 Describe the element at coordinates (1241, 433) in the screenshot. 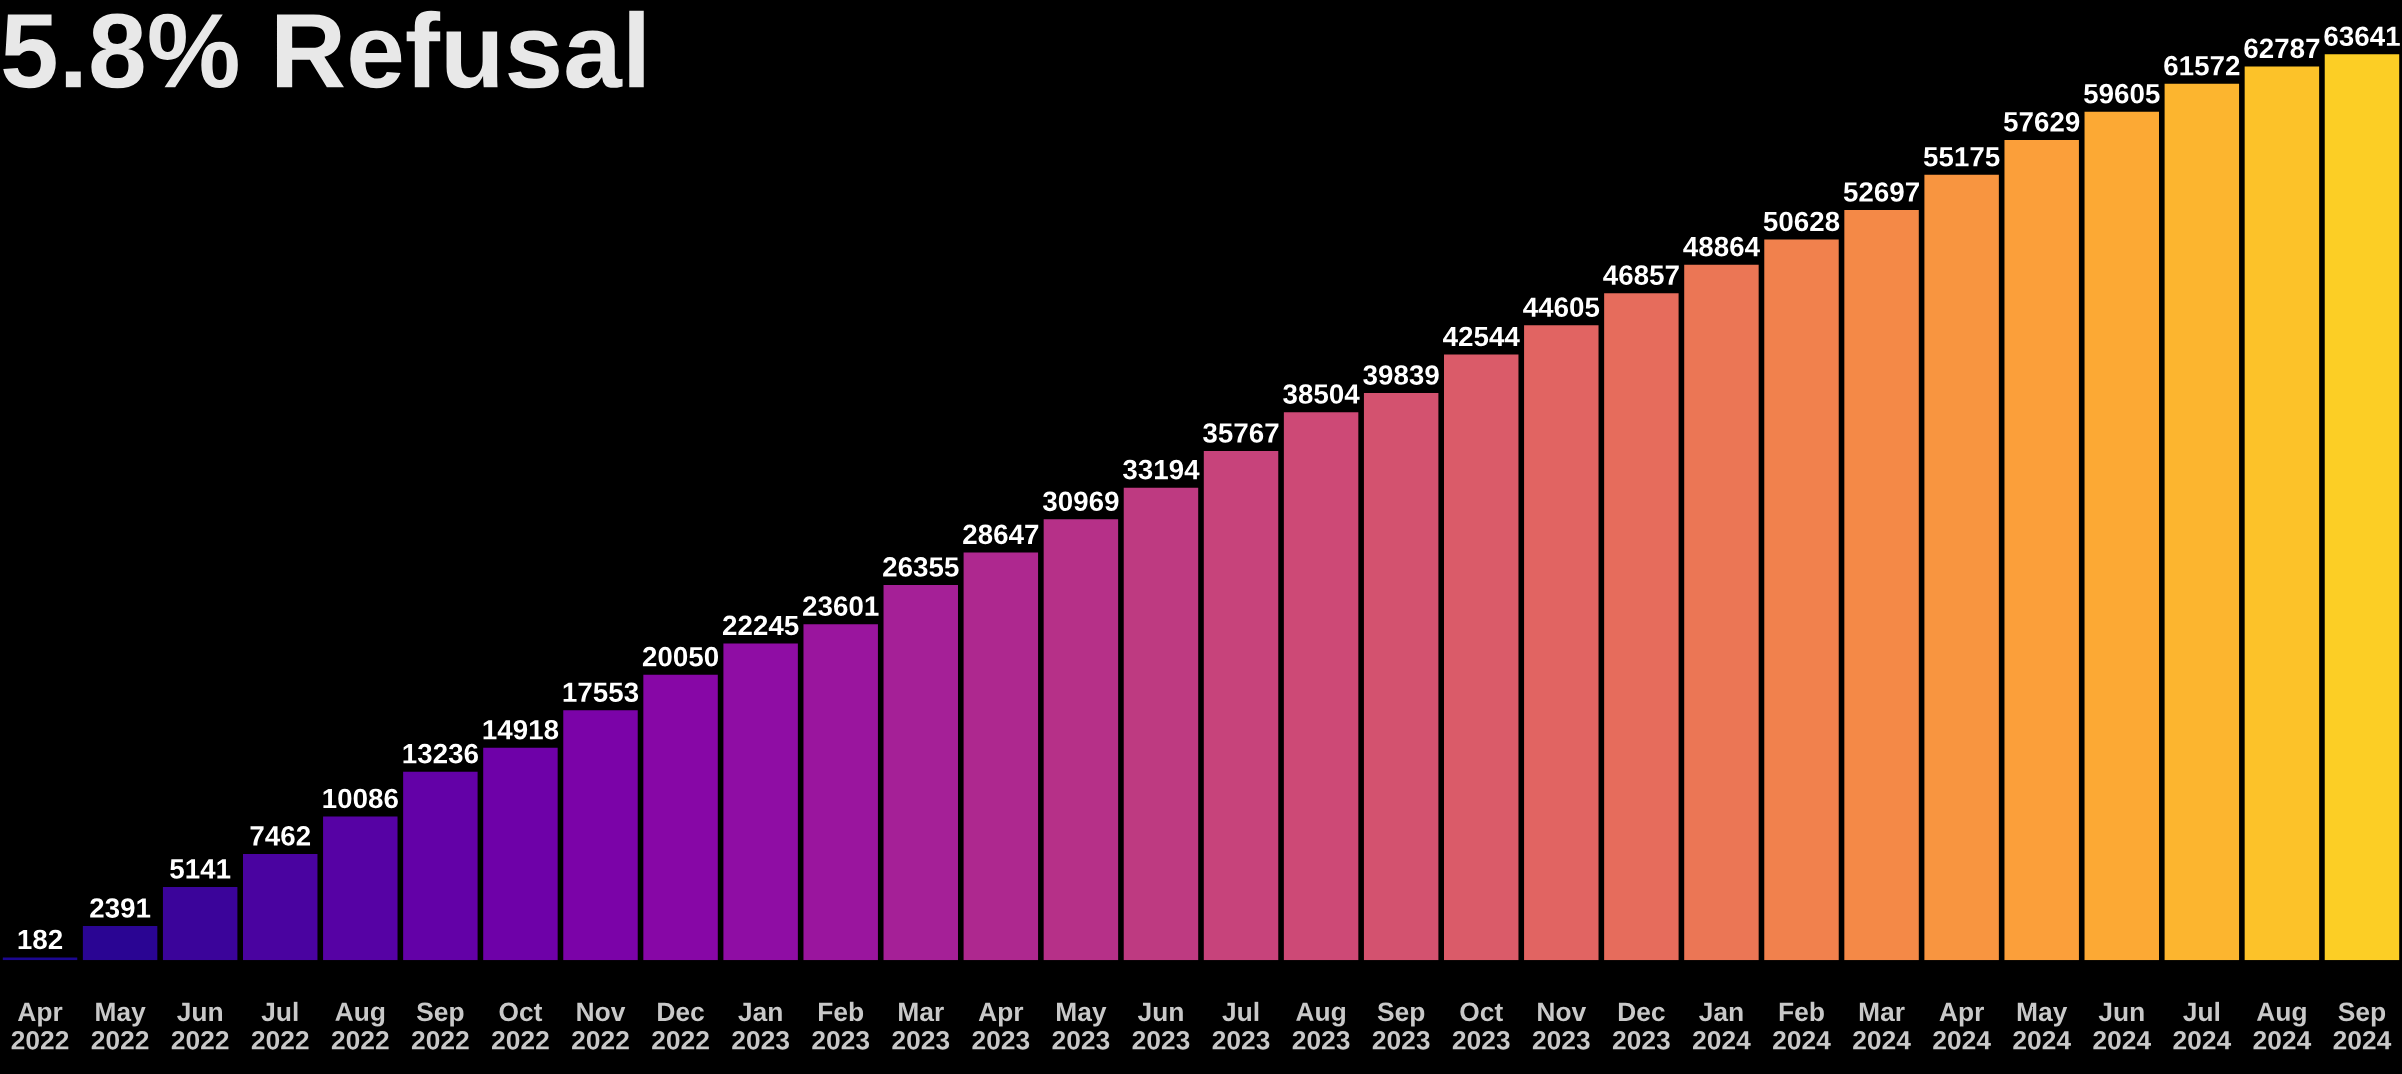

I see `data-label: 35767` at that location.